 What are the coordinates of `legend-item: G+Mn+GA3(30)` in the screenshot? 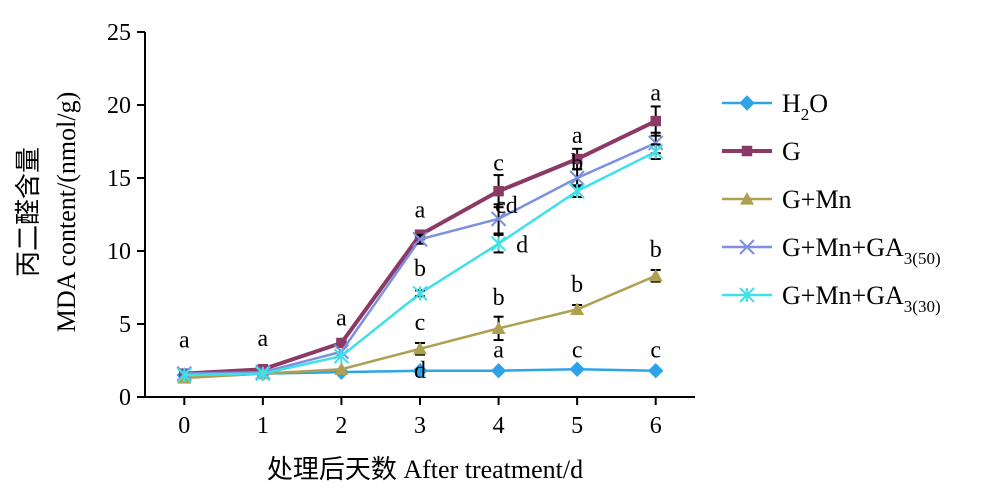 It's located at (831, 298).